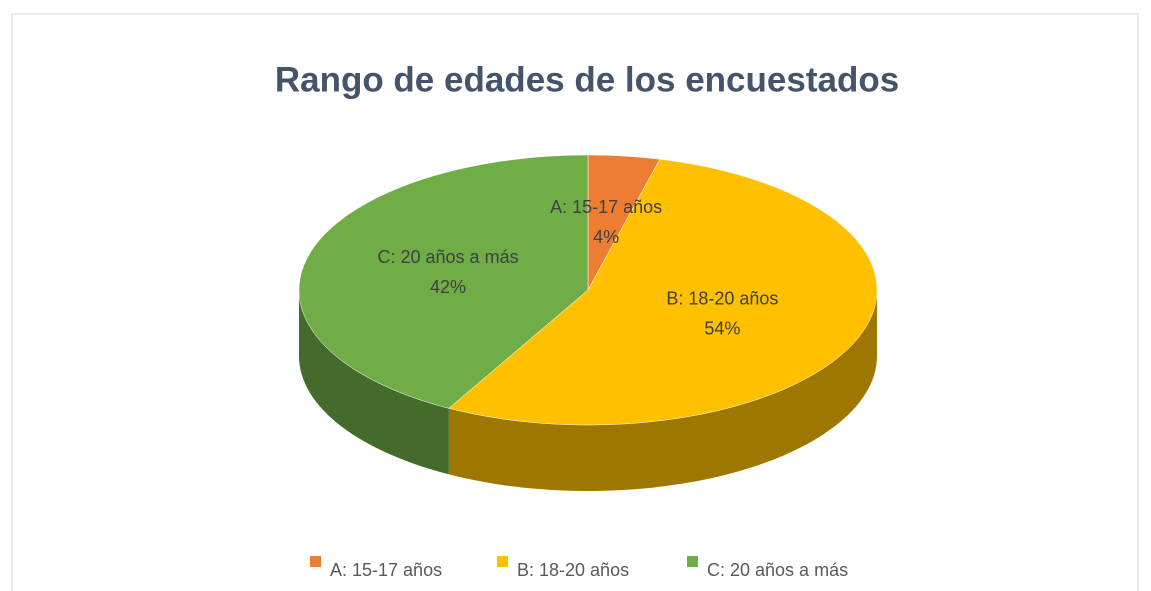  I want to click on legend-label: C: 20 años a más, so click(777, 570).